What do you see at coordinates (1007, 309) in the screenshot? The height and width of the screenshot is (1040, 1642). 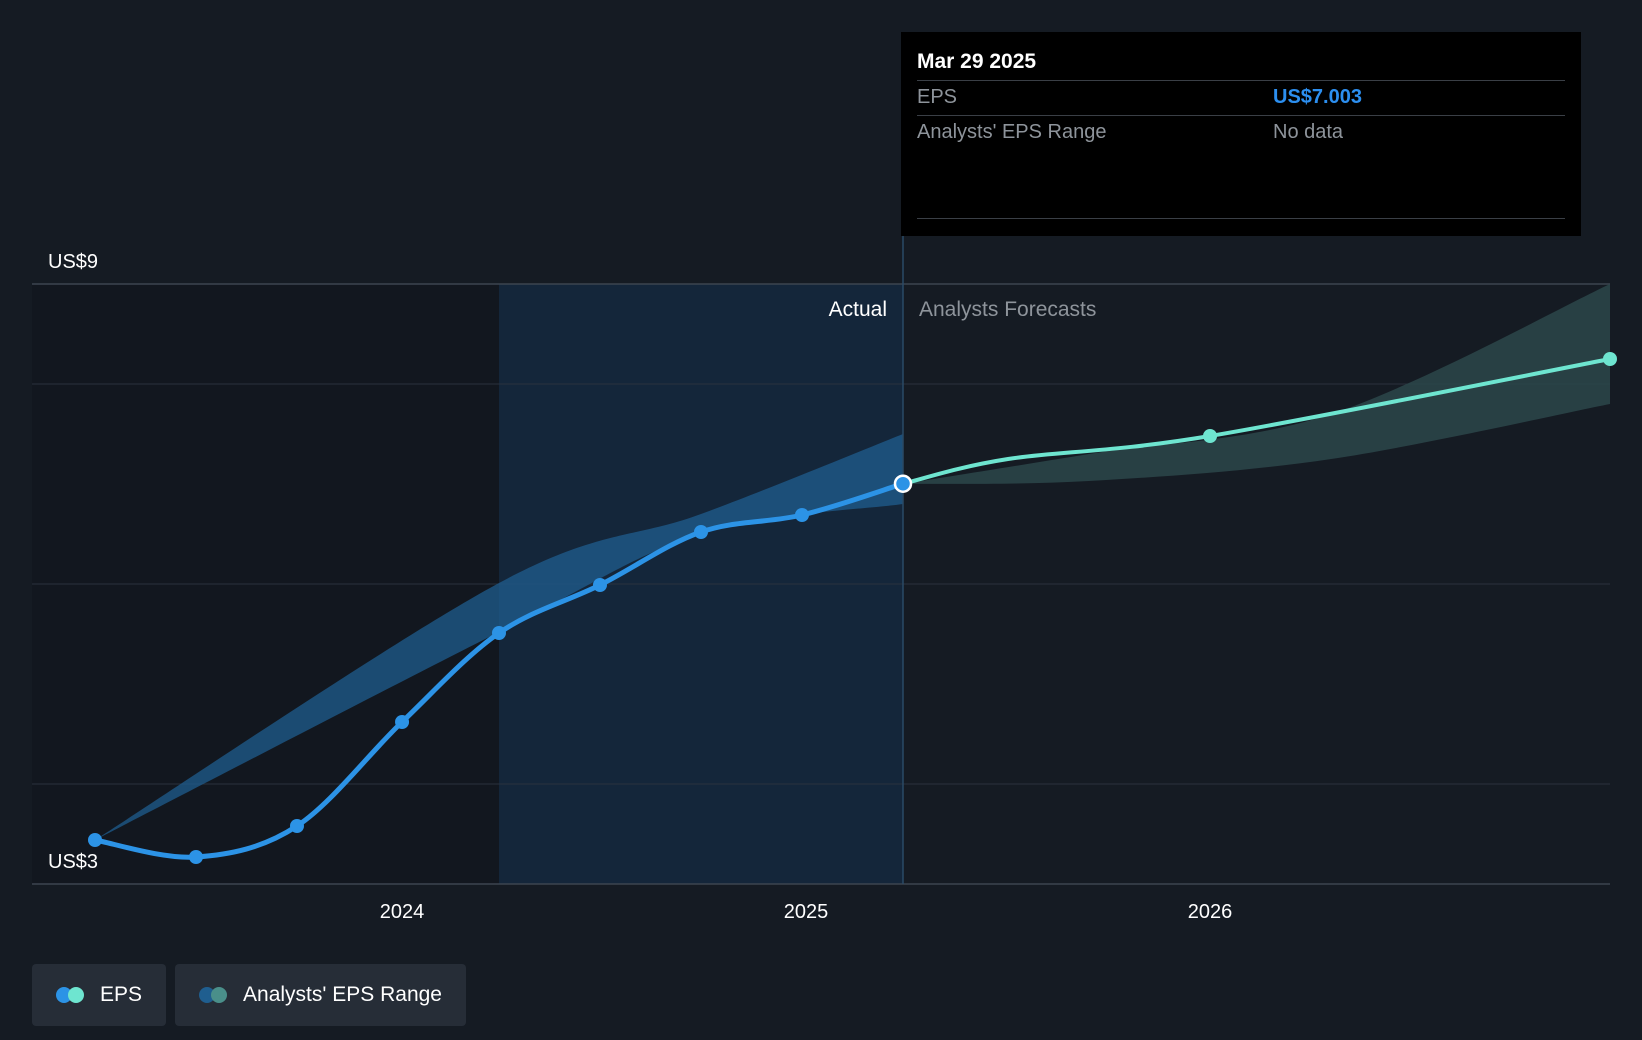 I see `forecast-label: Analysts Forecasts` at bounding box center [1007, 309].